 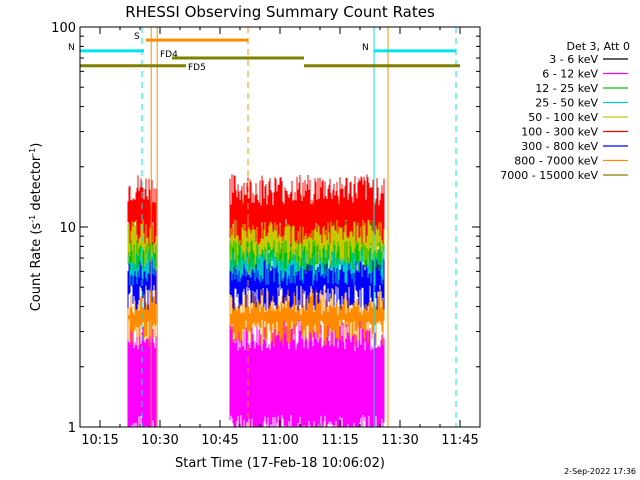 What do you see at coordinates (549, 175) in the screenshot?
I see `legend-label: 7000 - 15000 keV` at bounding box center [549, 175].